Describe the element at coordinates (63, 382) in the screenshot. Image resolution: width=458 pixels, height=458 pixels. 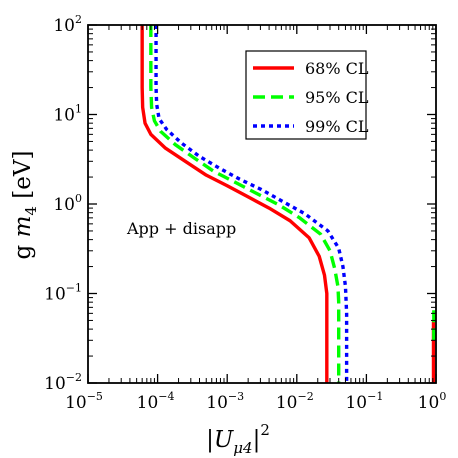
I see `y-tick-label: 10⁻²` at that location.